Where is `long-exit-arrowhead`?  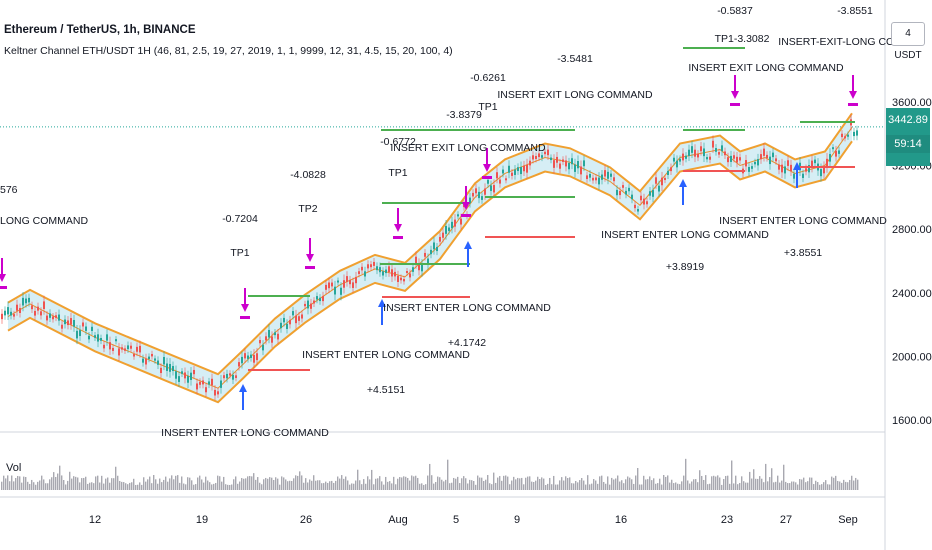 long-exit-arrowhead is located at coordinates (487, 168).